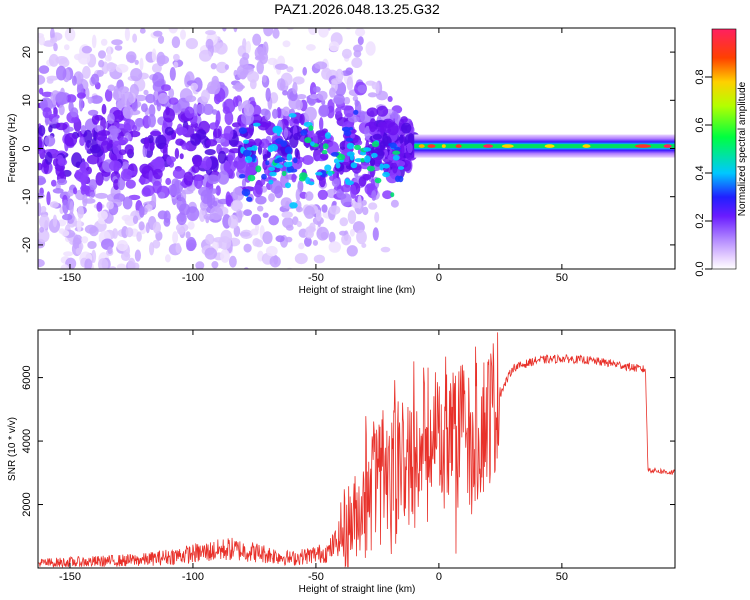 The width and height of the screenshot is (750, 600). I want to click on y-tick-label: 10, so click(27, 100).